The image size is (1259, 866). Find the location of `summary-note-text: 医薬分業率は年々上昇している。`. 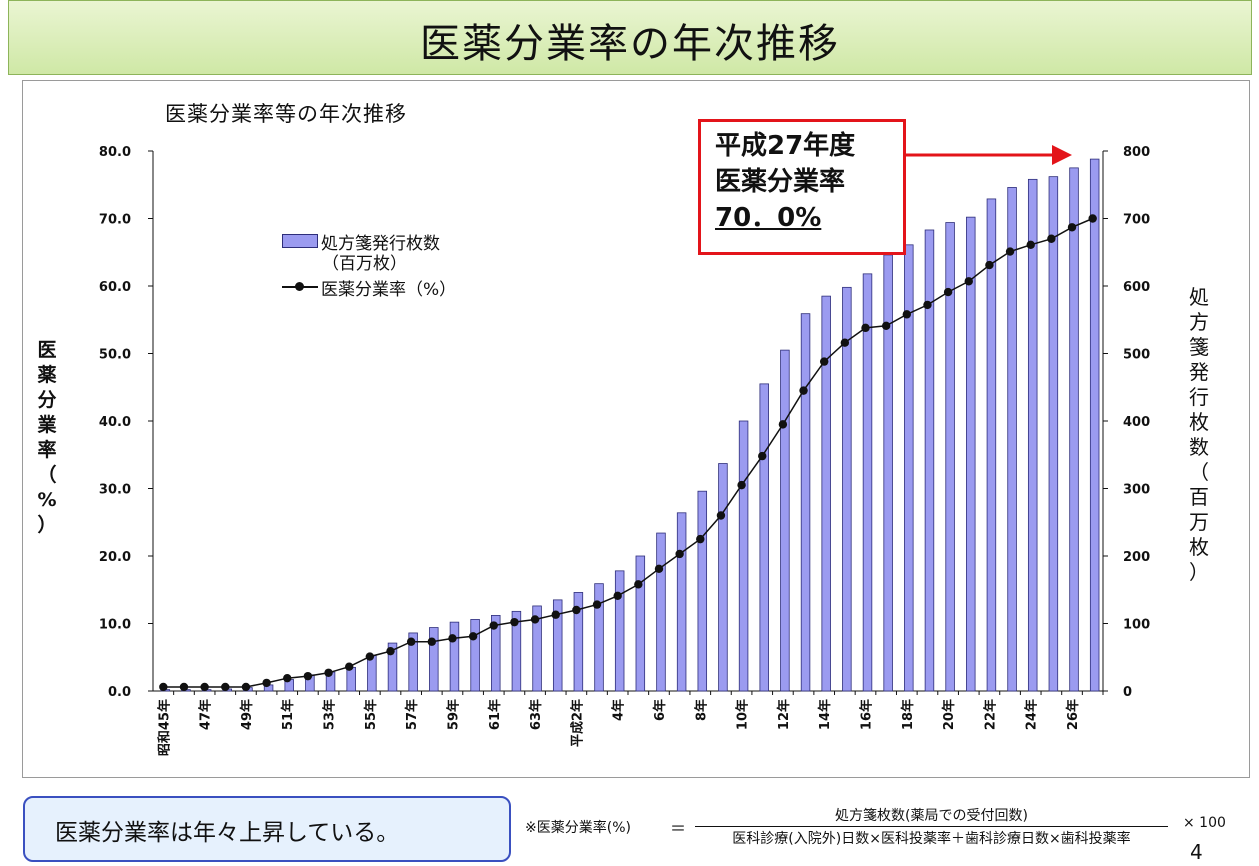

summary-note-text: 医薬分業率は年々上昇している。 is located at coordinates (227, 833).